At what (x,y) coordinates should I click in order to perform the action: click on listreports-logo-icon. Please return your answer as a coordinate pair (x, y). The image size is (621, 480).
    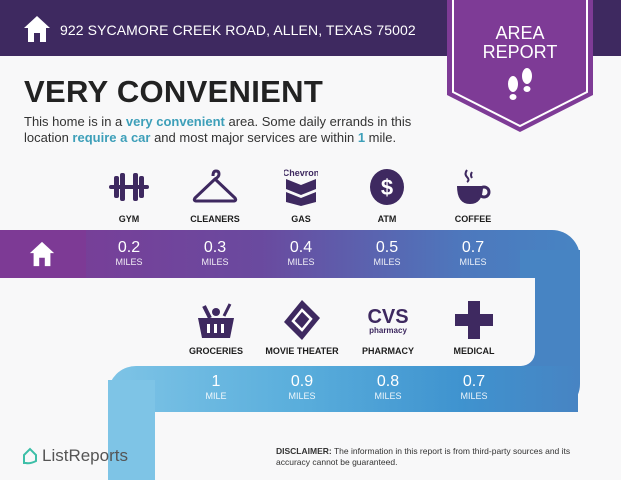
    Looking at the image, I should click on (30, 456).